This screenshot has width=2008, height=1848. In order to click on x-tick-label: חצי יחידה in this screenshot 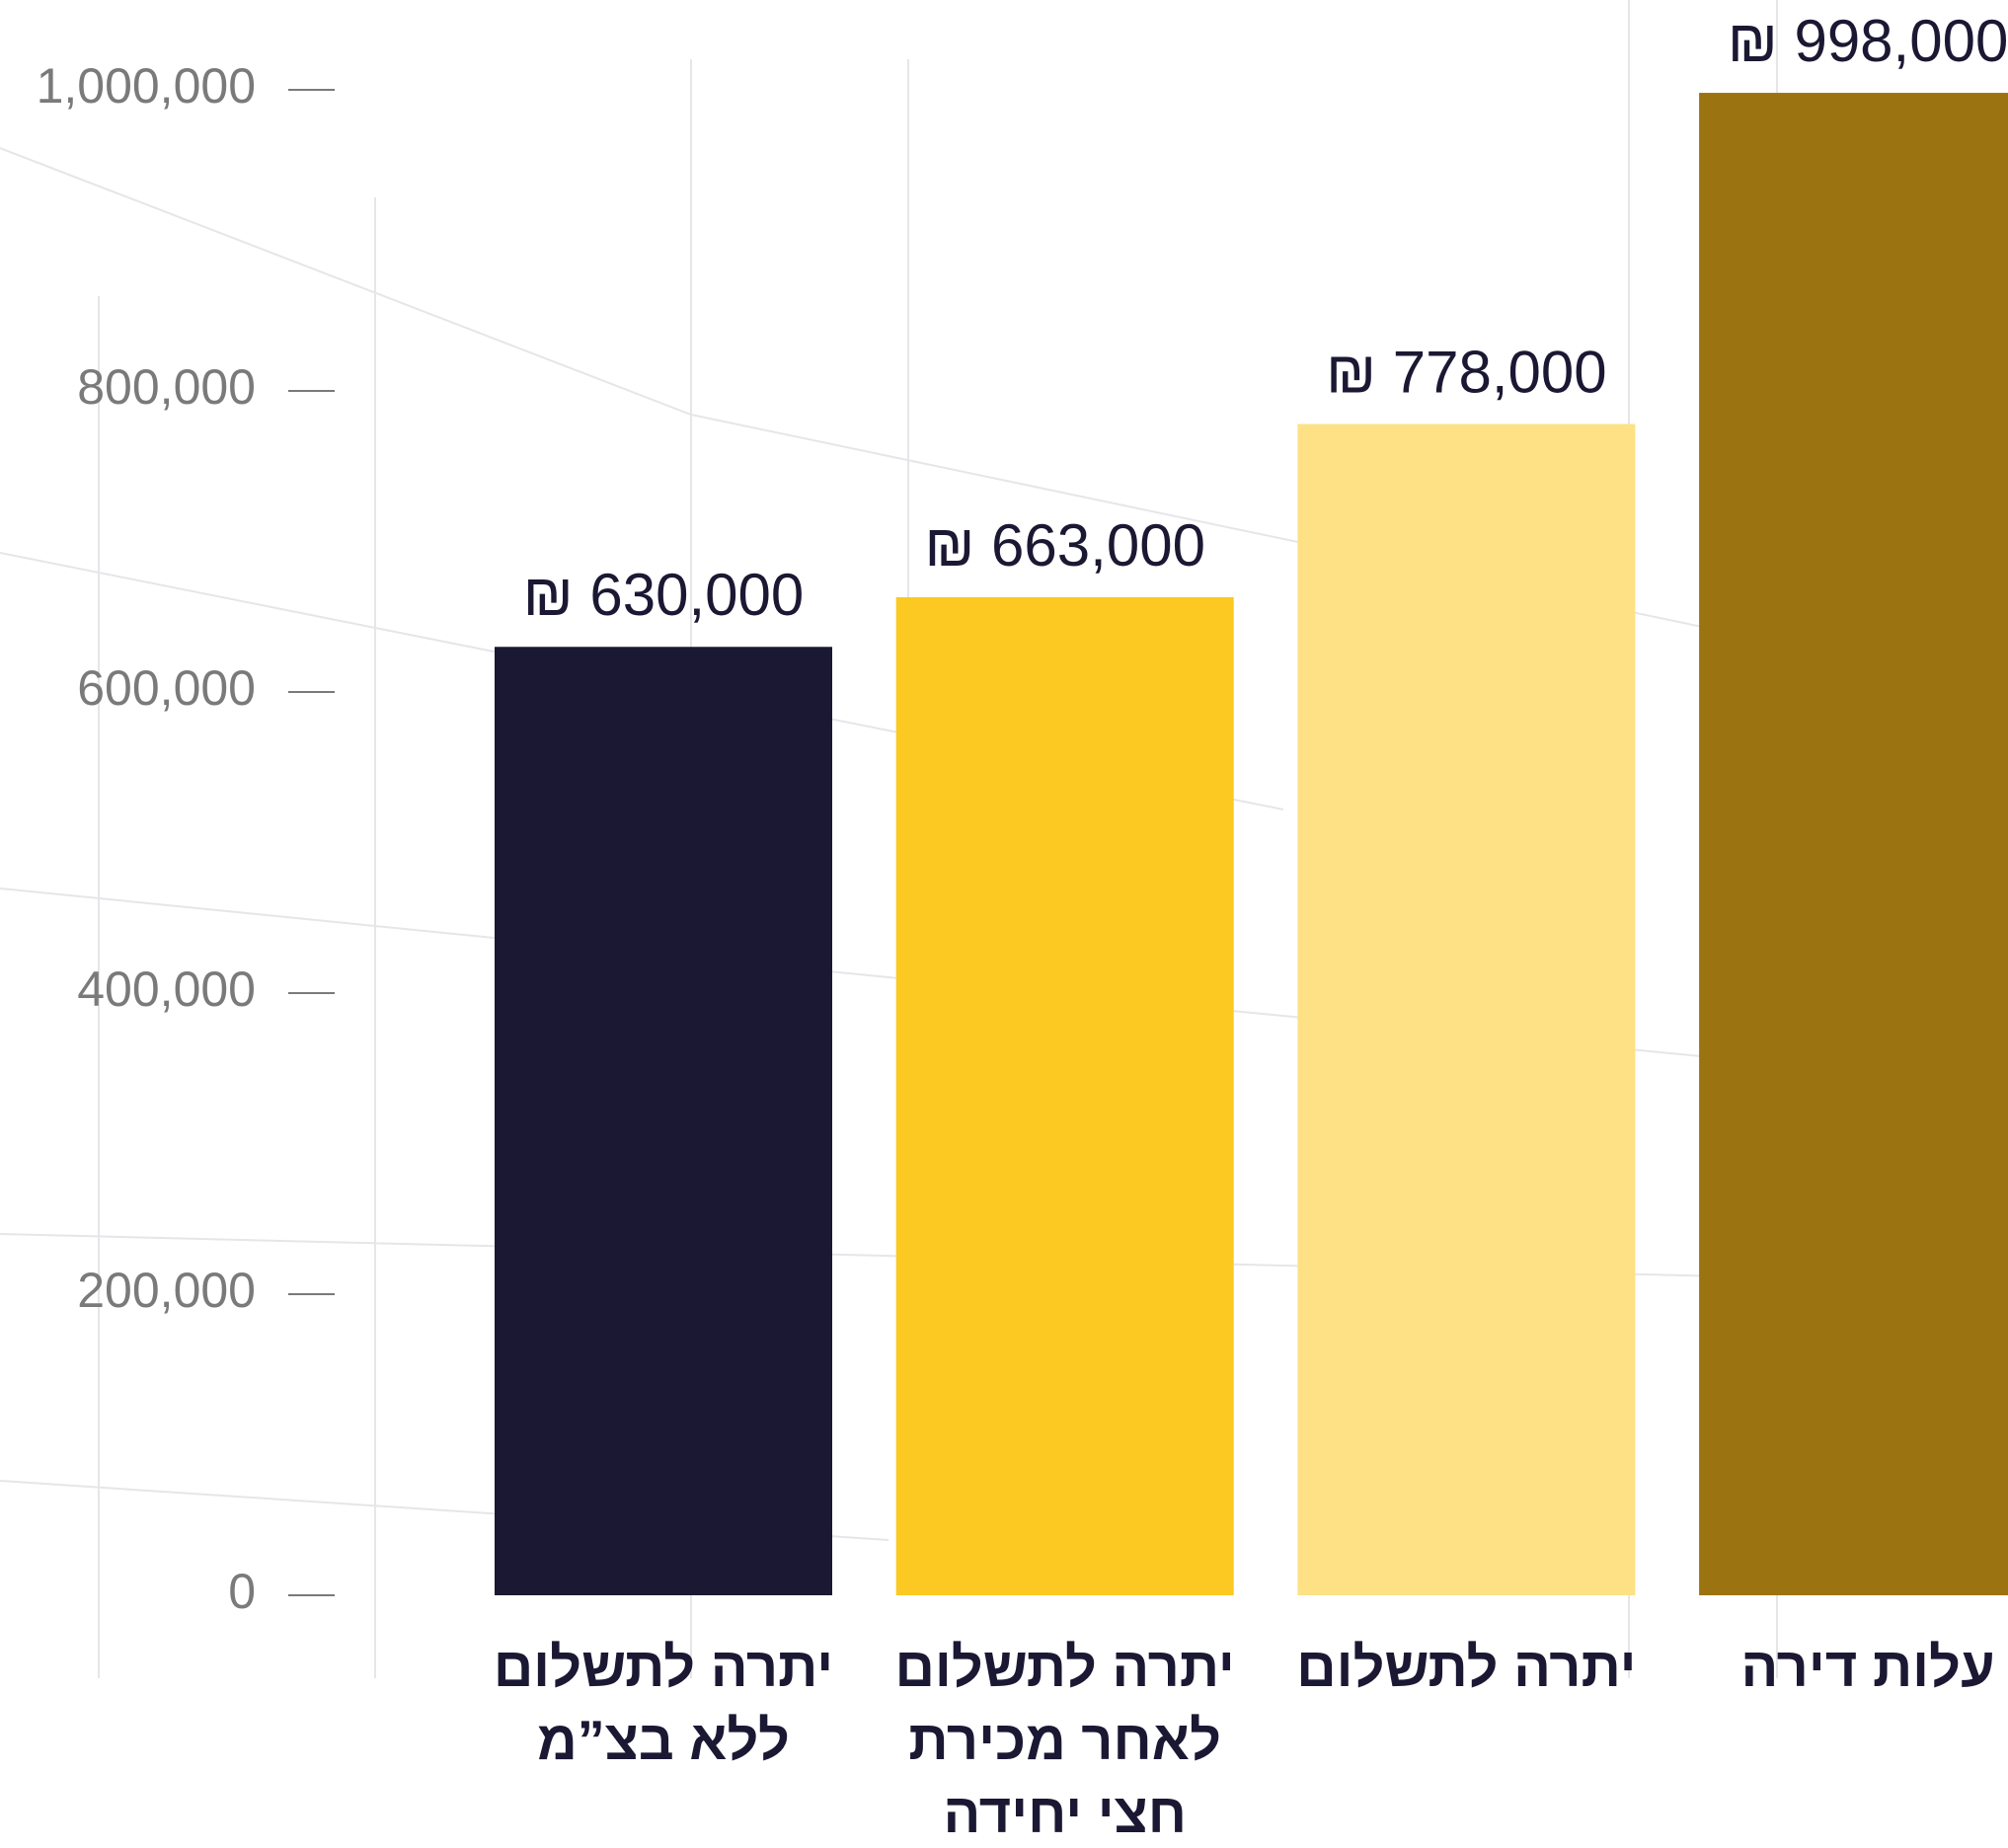, I will do `click(1064, 1813)`.